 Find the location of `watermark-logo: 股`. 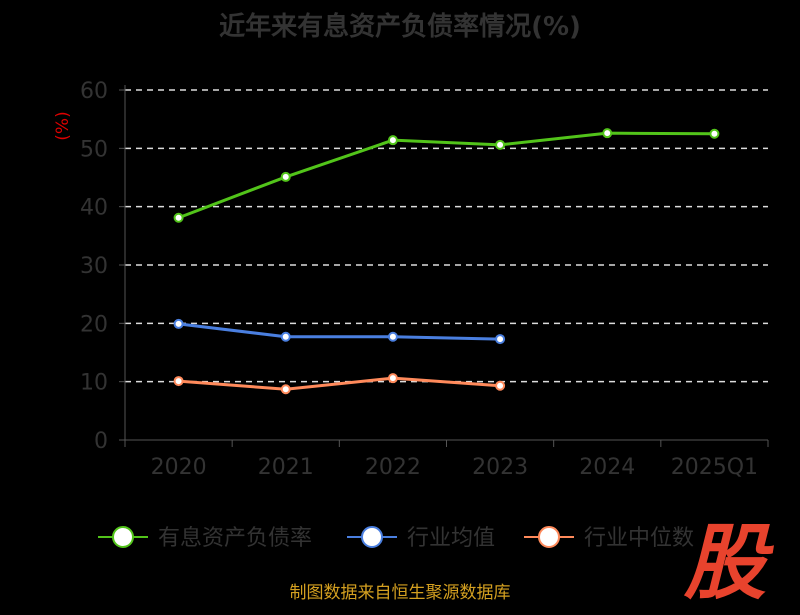

watermark-logo: 股 is located at coordinates (725, 563).